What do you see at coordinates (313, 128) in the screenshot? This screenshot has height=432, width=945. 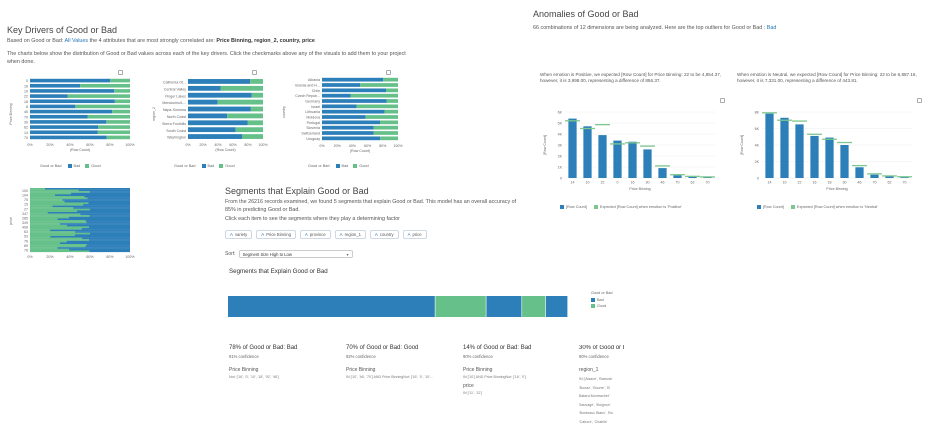 I see `category-label: Slovenia` at bounding box center [313, 128].